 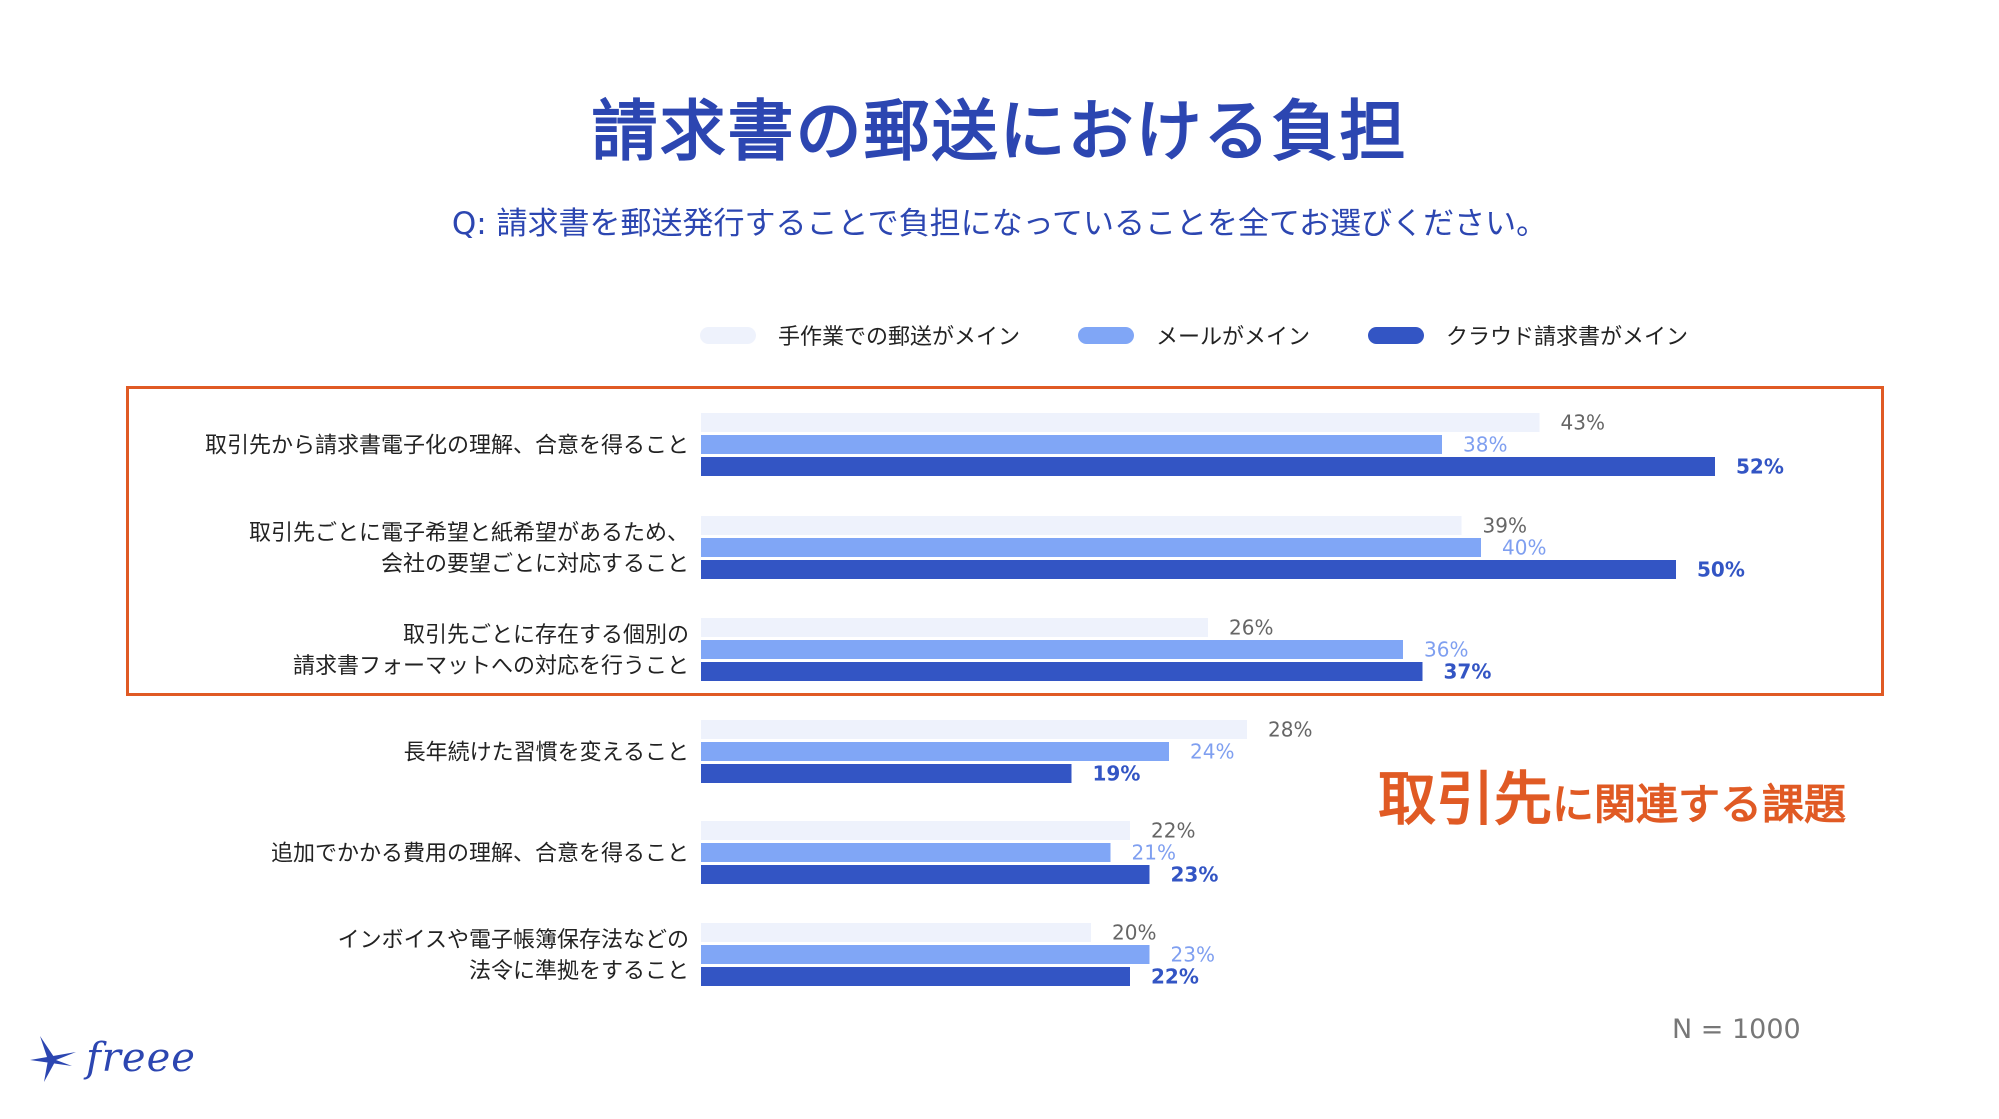 What do you see at coordinates (141, 1058) in the screenshot?
I see `logo-text: freee` at bounding box center [141, 1058].